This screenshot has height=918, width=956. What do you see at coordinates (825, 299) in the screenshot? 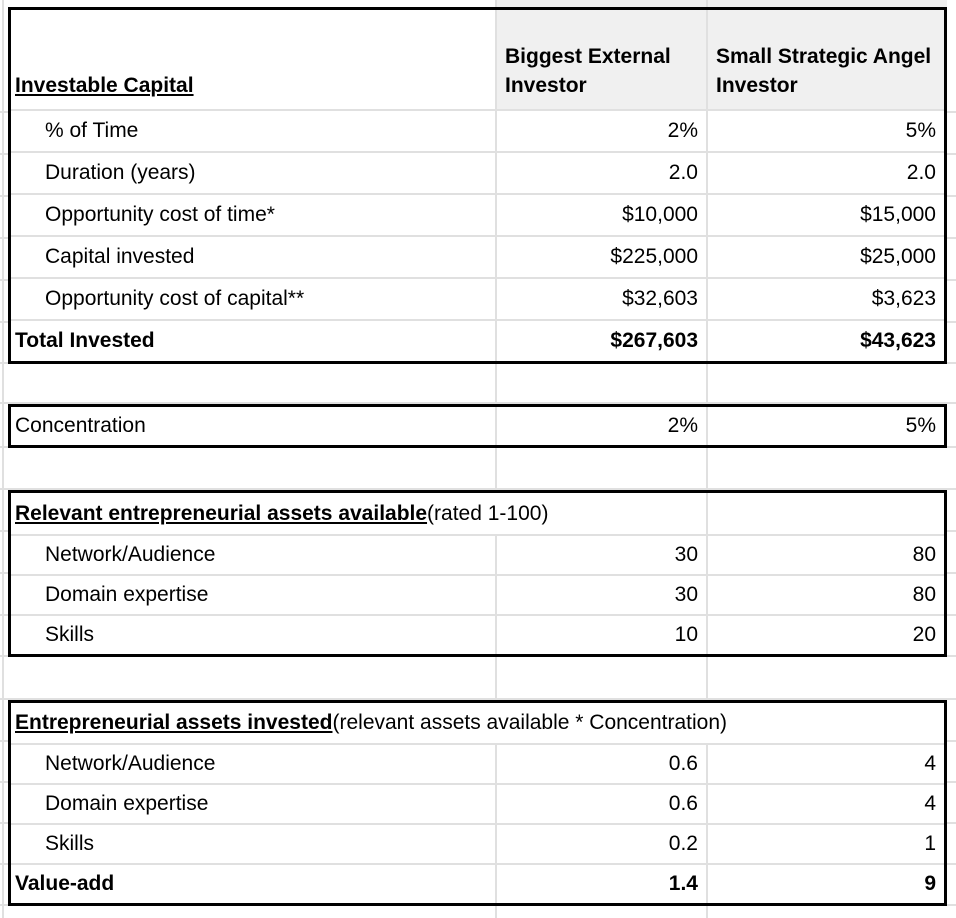
I see `angel-investor-value-cell: $3,623` at bounding box center [825, 299].